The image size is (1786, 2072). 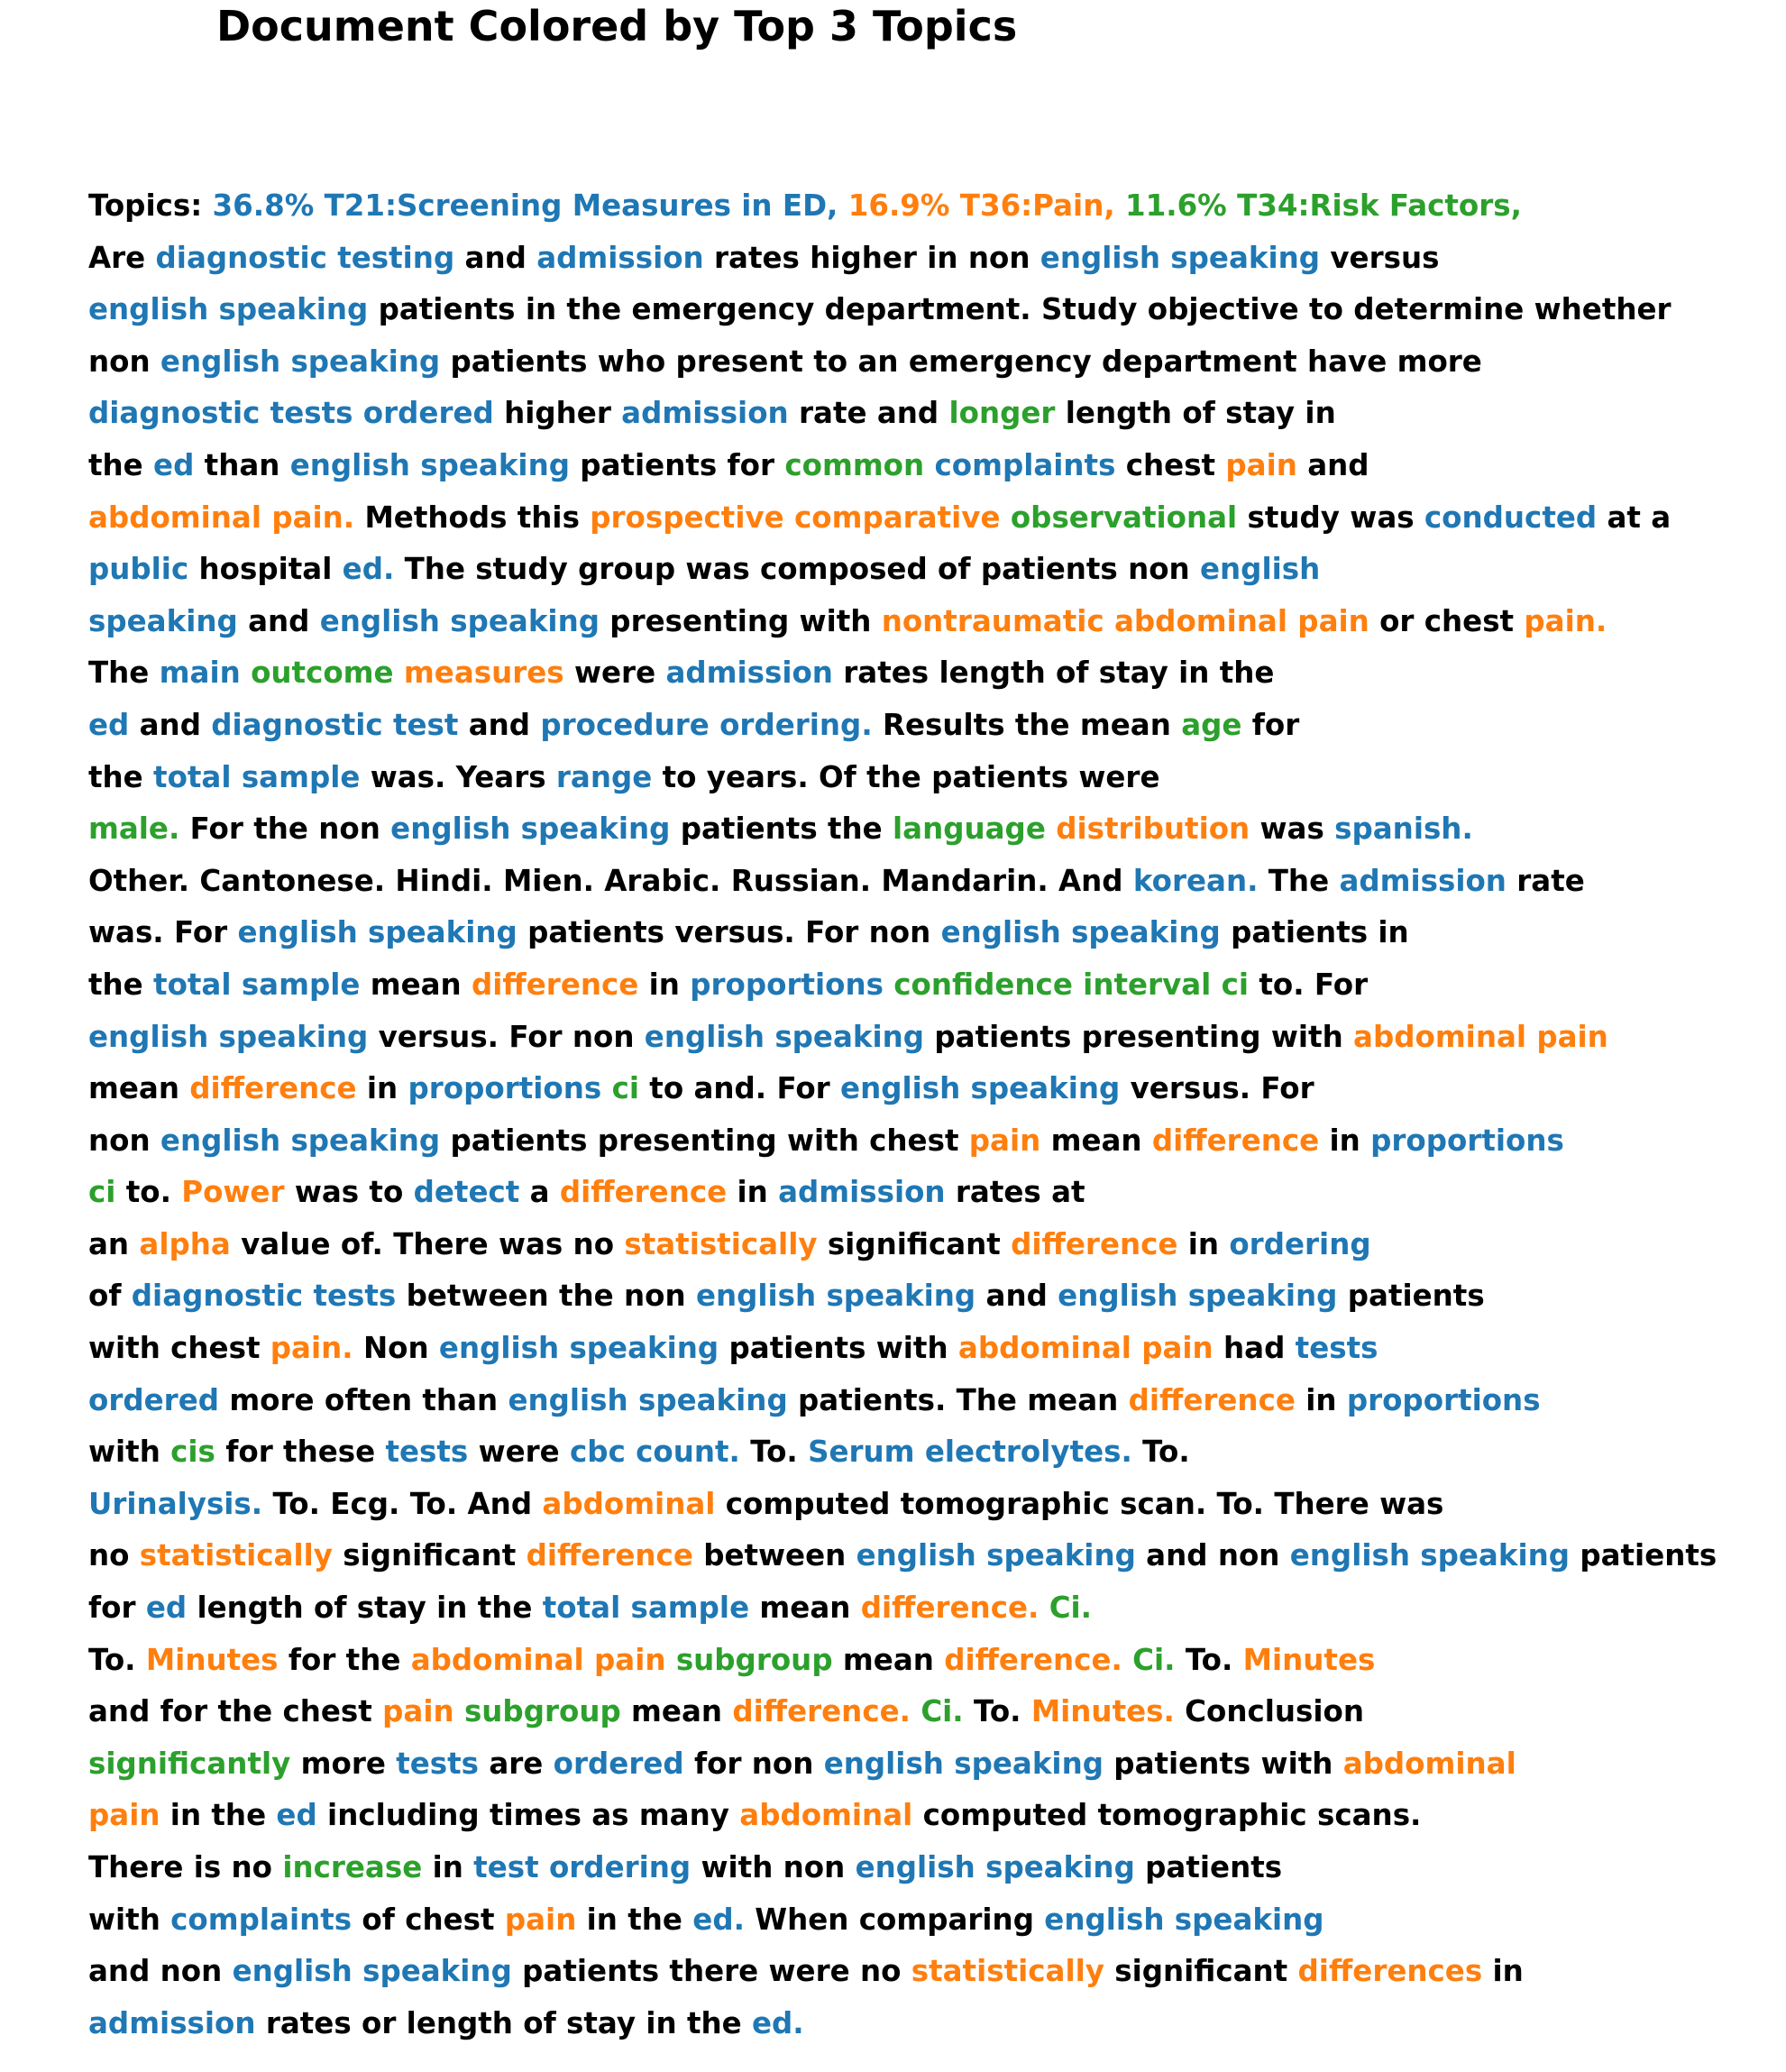 I want to click on plain-text: patients. The mean, so click(x=958, y=1399).